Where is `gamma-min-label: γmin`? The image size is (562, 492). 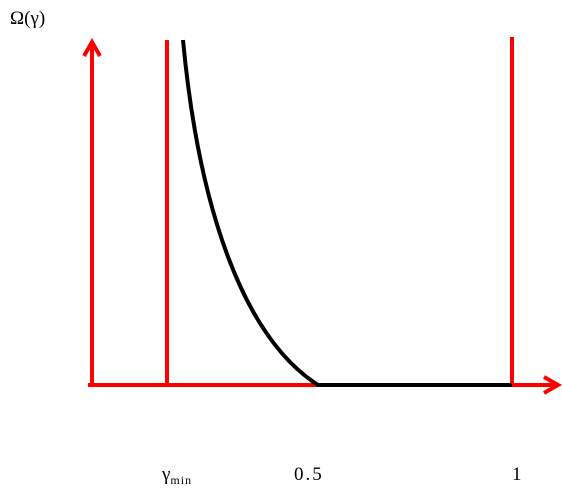 gamma-min-label: γmin is located at coordinates (176, 475).